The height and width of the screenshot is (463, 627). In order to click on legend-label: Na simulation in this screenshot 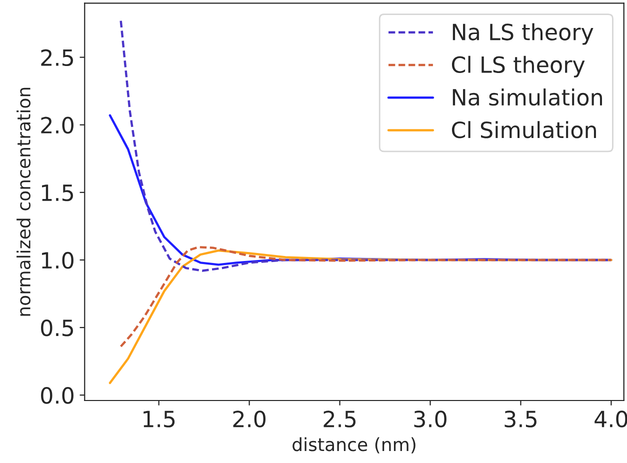, I will do `click(527, 97)`.